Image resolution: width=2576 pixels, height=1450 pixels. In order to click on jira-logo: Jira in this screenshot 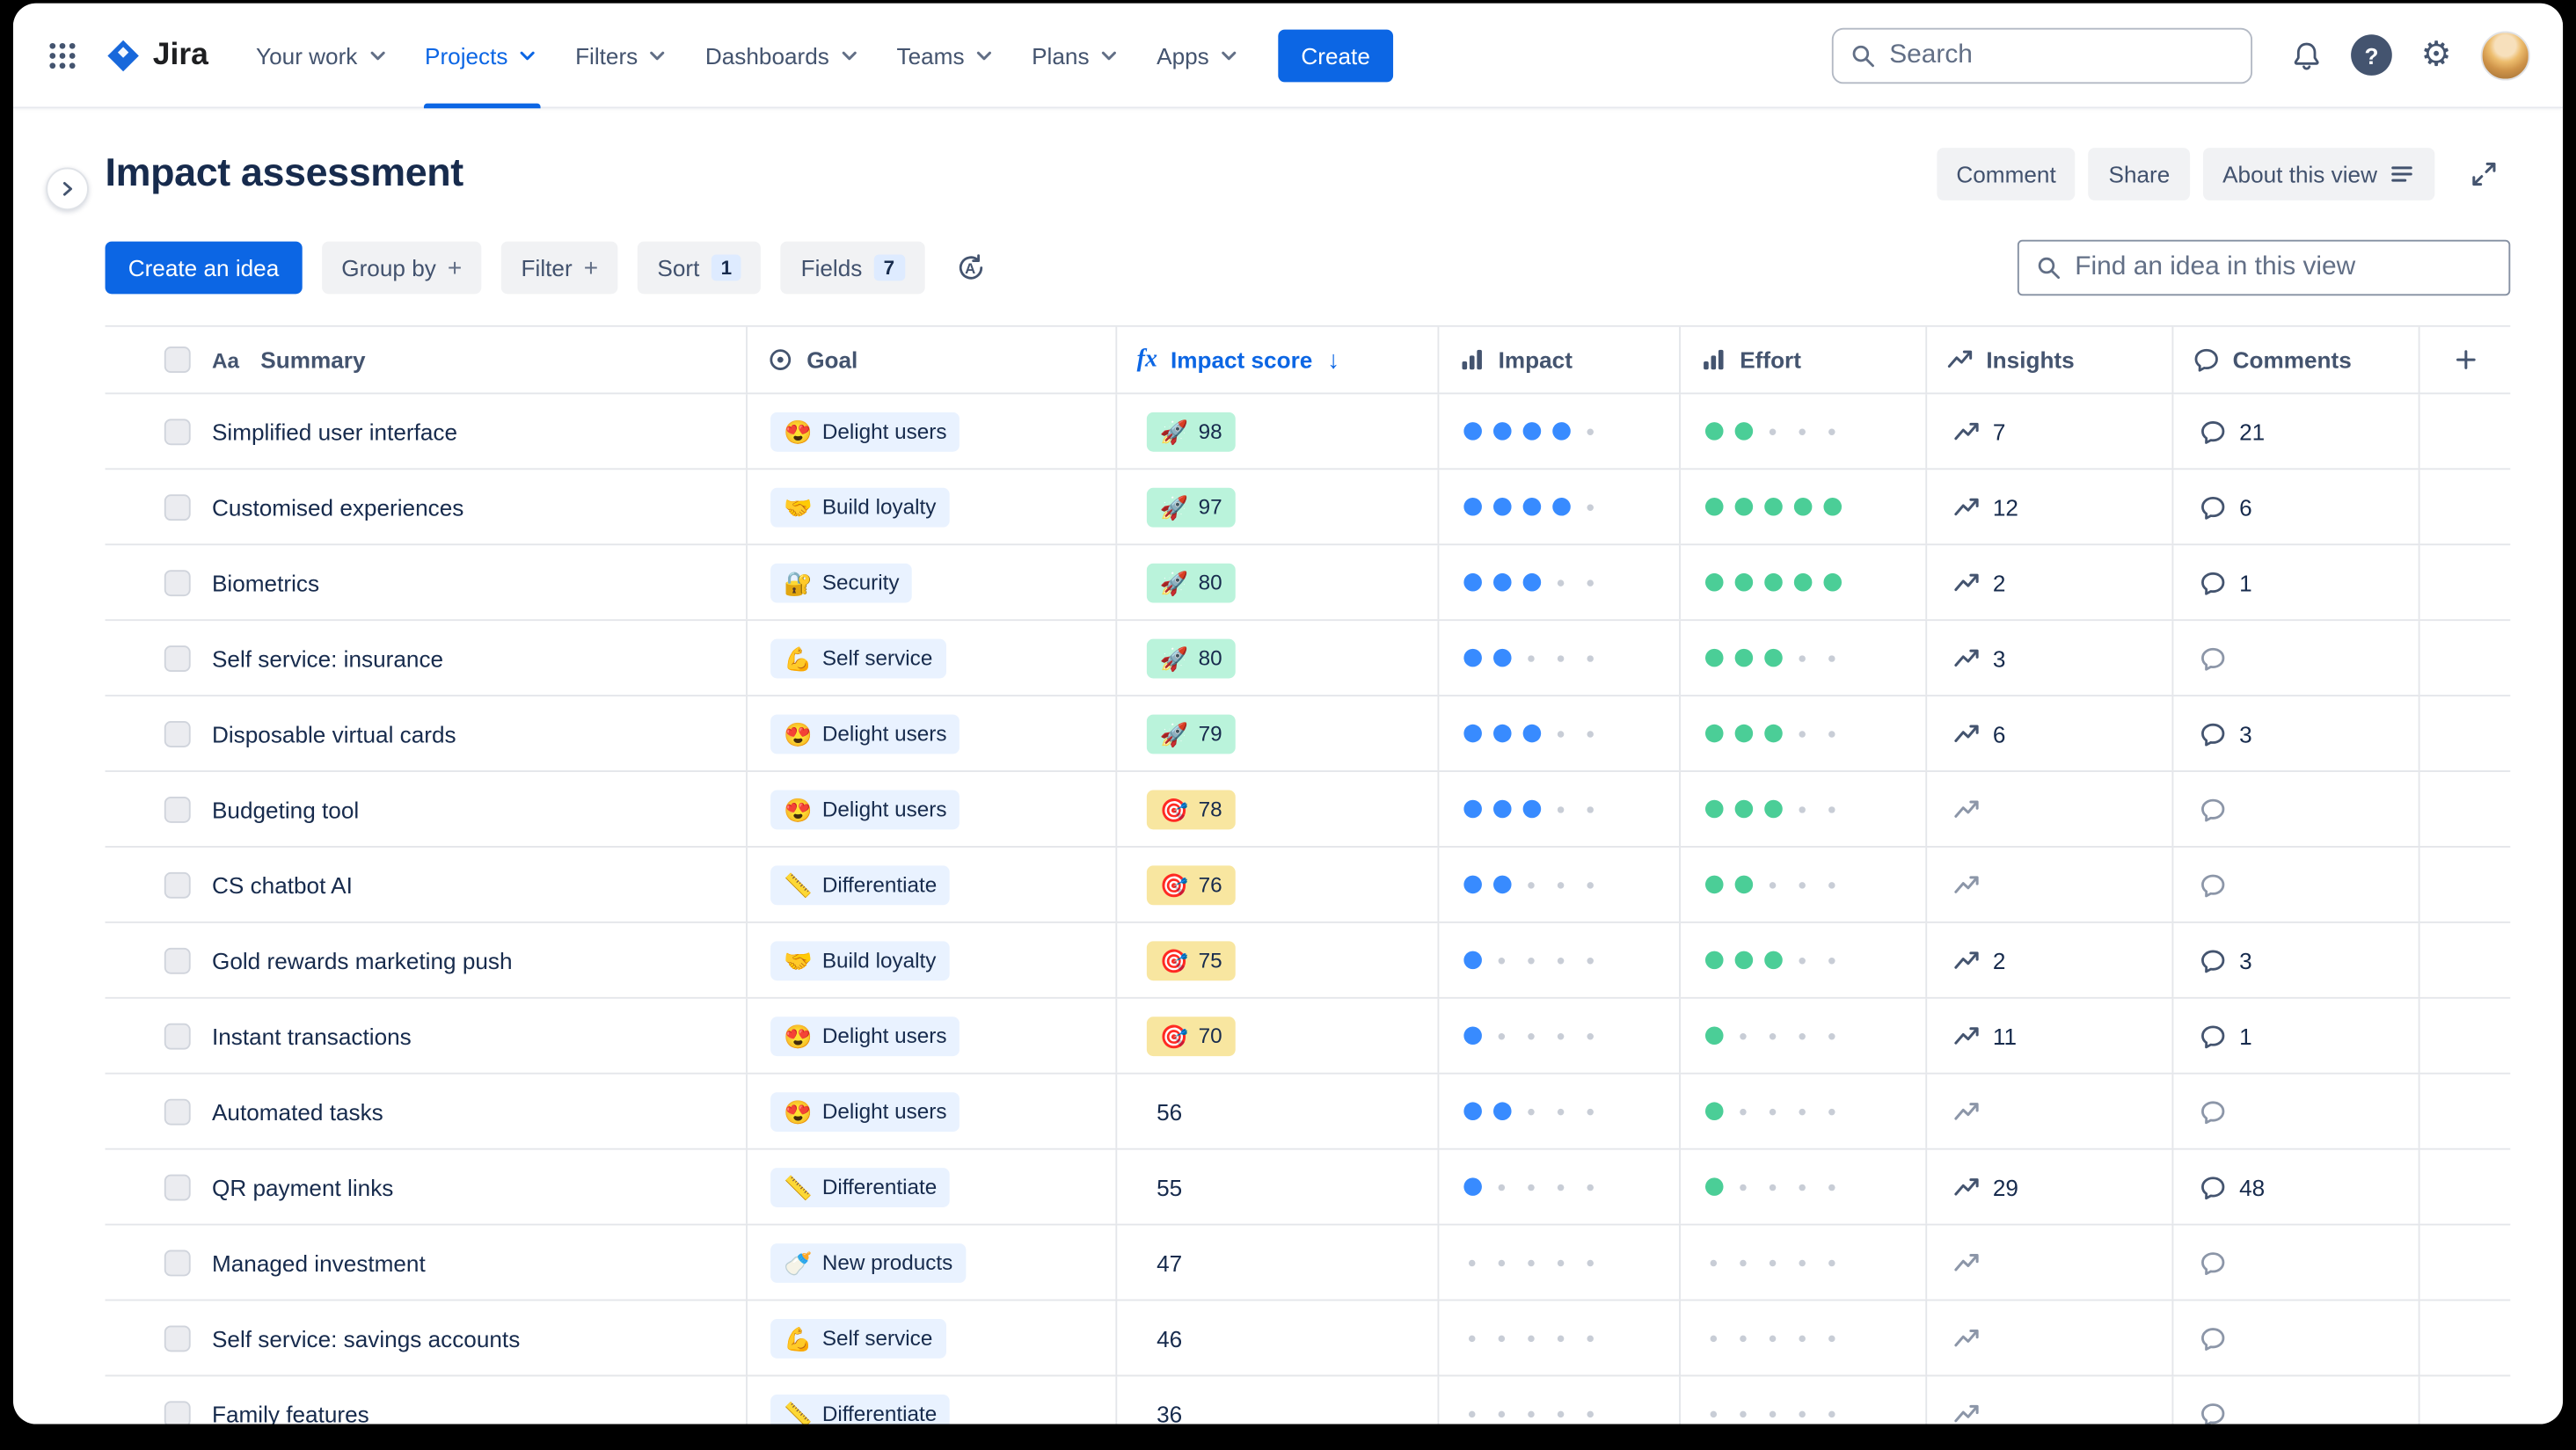, I will do `click(157, 55)`.